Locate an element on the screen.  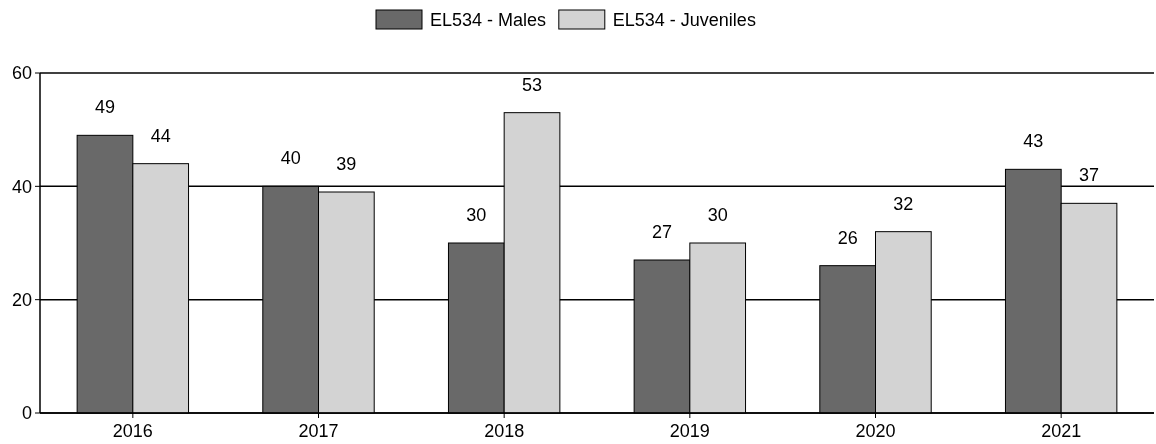
x-tick-label: 2016 is located at coordinates (132, 431).